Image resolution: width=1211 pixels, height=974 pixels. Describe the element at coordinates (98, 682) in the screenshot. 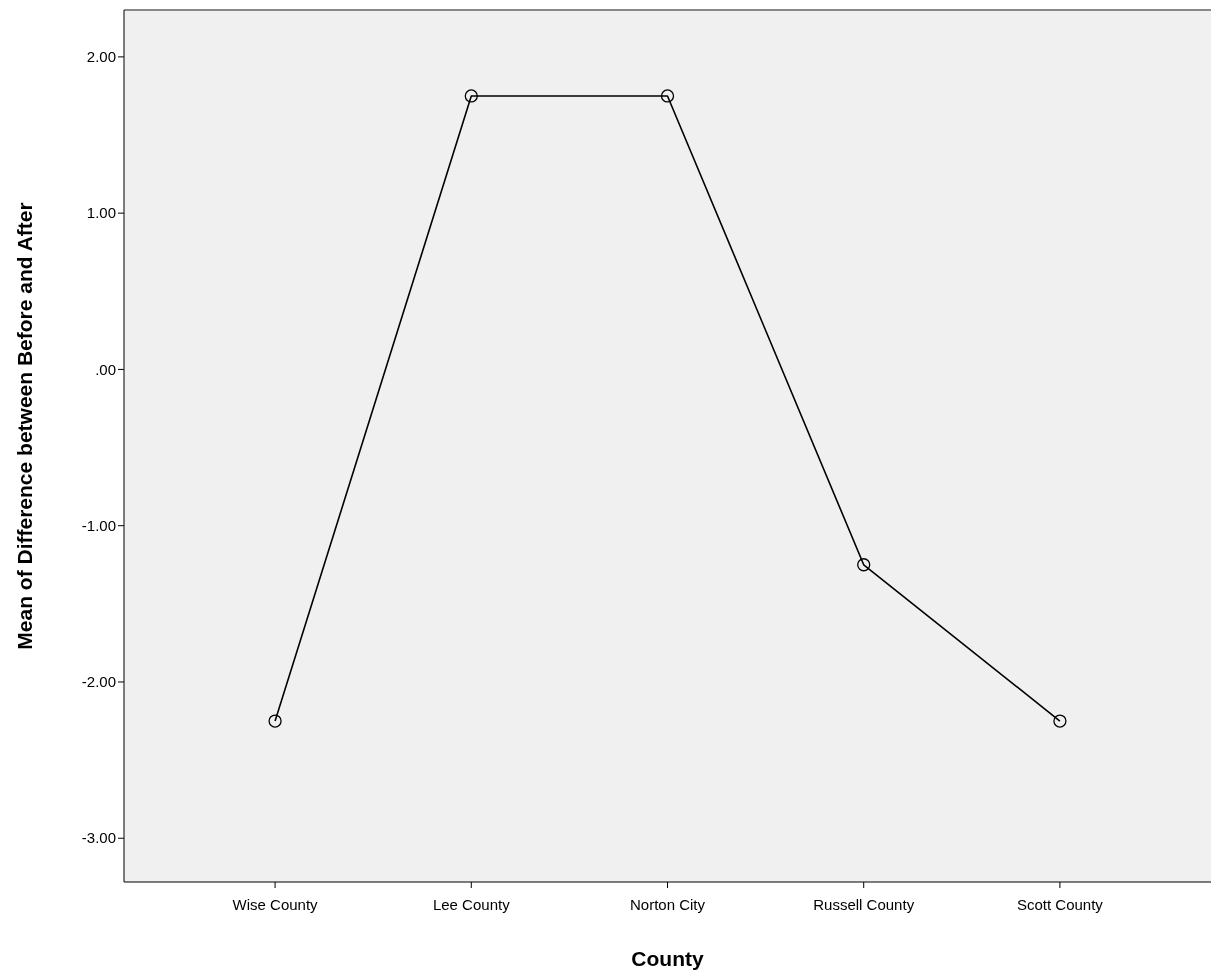

I see `y-tick-label: -2.00` at that location.